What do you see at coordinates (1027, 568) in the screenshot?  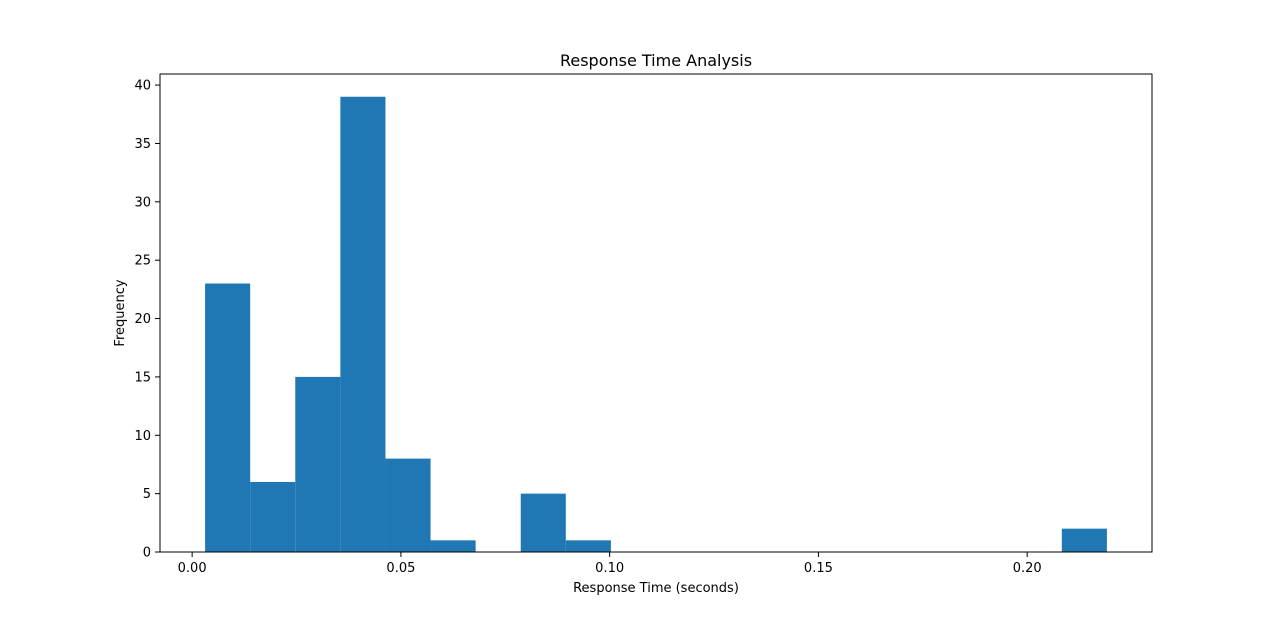 I see `x-tick-label: 0.20` at bounding box center [1027, 568].